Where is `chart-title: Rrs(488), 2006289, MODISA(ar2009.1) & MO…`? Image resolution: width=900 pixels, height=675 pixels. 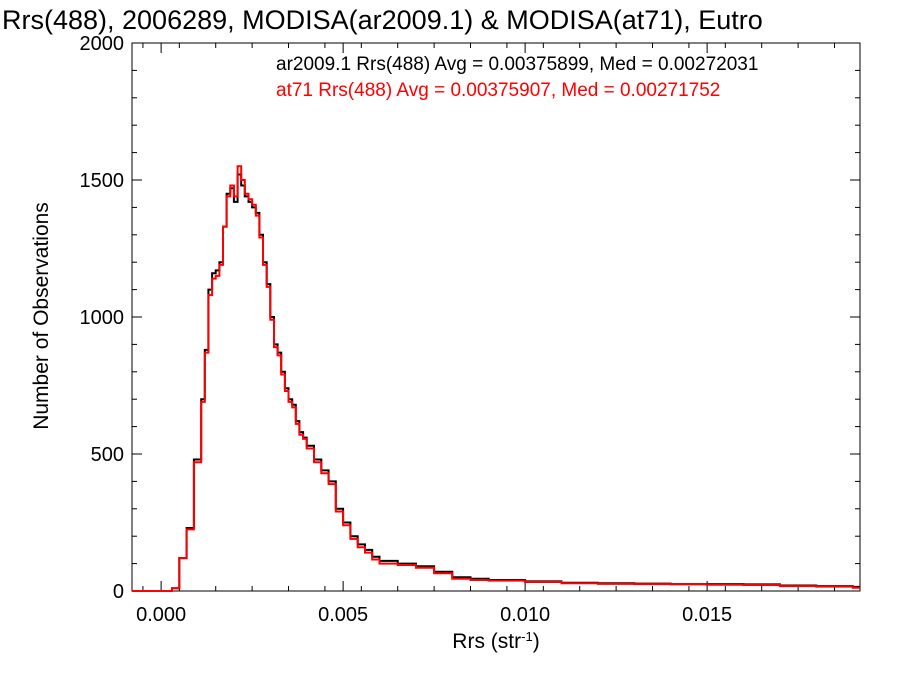
chart-title: Rrs(488), 2006289, MODISA(ar2009.1) & MO… is located at coordinates (382, 20).